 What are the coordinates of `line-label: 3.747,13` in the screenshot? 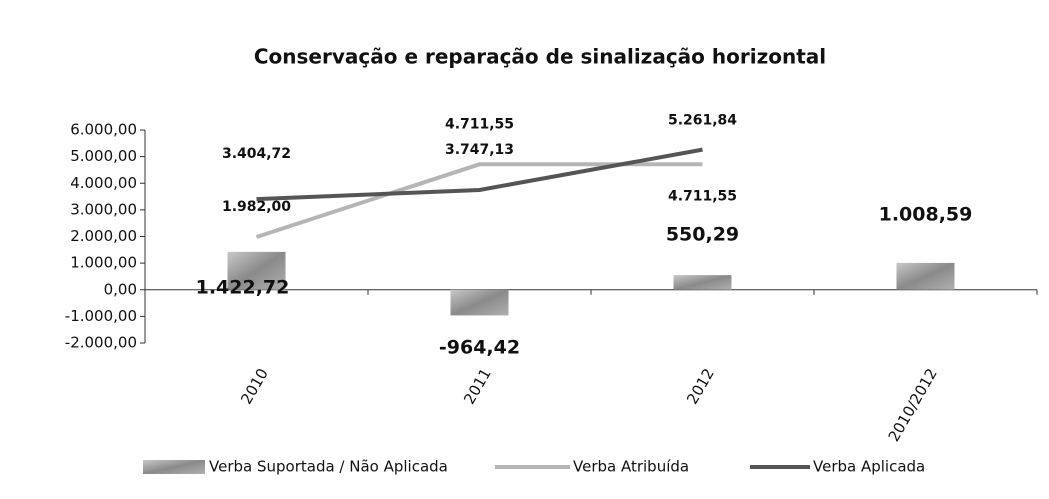 It's located at (479, 150).